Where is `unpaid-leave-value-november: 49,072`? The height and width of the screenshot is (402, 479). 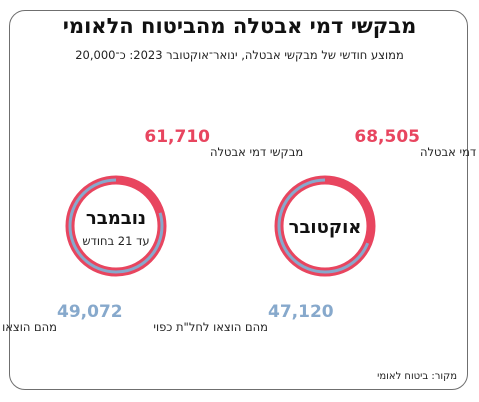
unpaid-leave-value-november: 49,072 is located at coordinates (90, 312).